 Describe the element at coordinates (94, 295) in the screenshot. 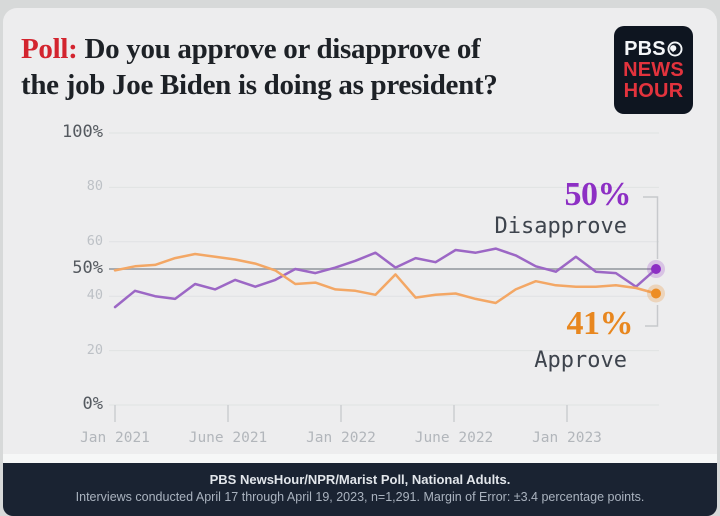

I see `y-axis-label: 40` at that location.